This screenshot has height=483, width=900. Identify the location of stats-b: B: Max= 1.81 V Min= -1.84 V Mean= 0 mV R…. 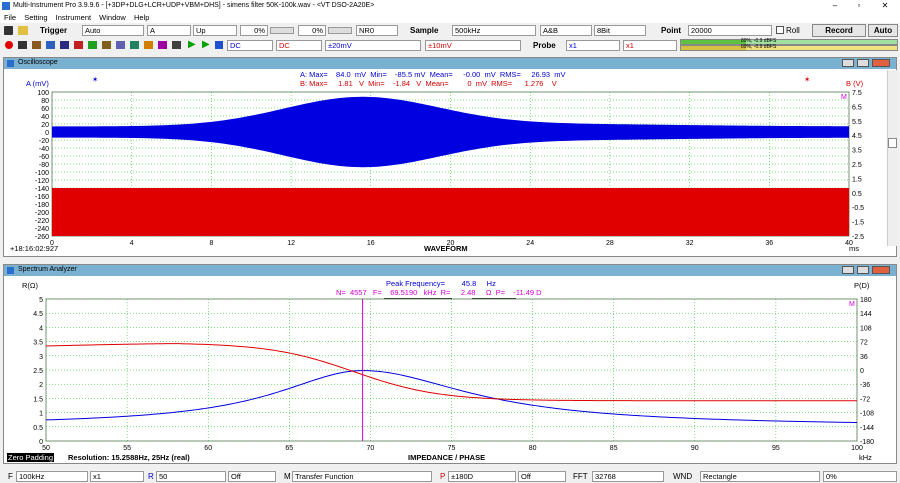
(428, 83).